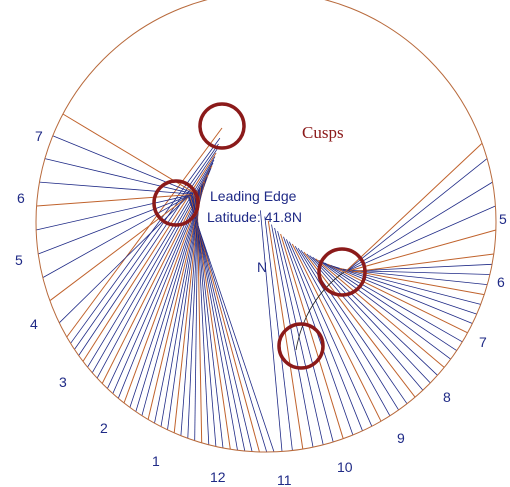 This screenshot has height=487, width=510. I want to click on hour-label-left-7: 7, so click(39, 136).